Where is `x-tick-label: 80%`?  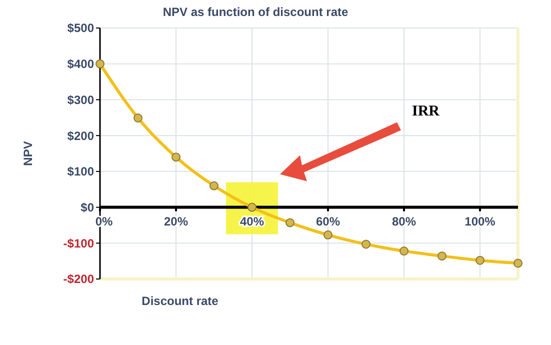
x-tick-label: 80% is located at coordinates (404, 221).